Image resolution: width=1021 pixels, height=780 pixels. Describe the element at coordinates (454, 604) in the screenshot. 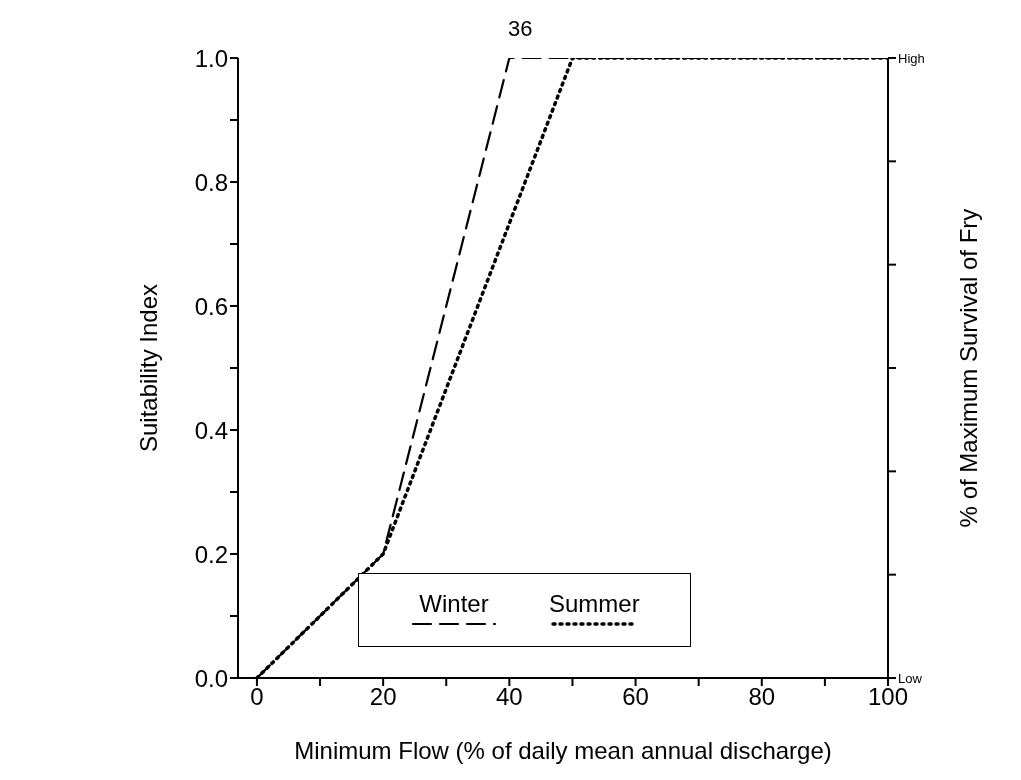

I see `text: Winter` at that location.